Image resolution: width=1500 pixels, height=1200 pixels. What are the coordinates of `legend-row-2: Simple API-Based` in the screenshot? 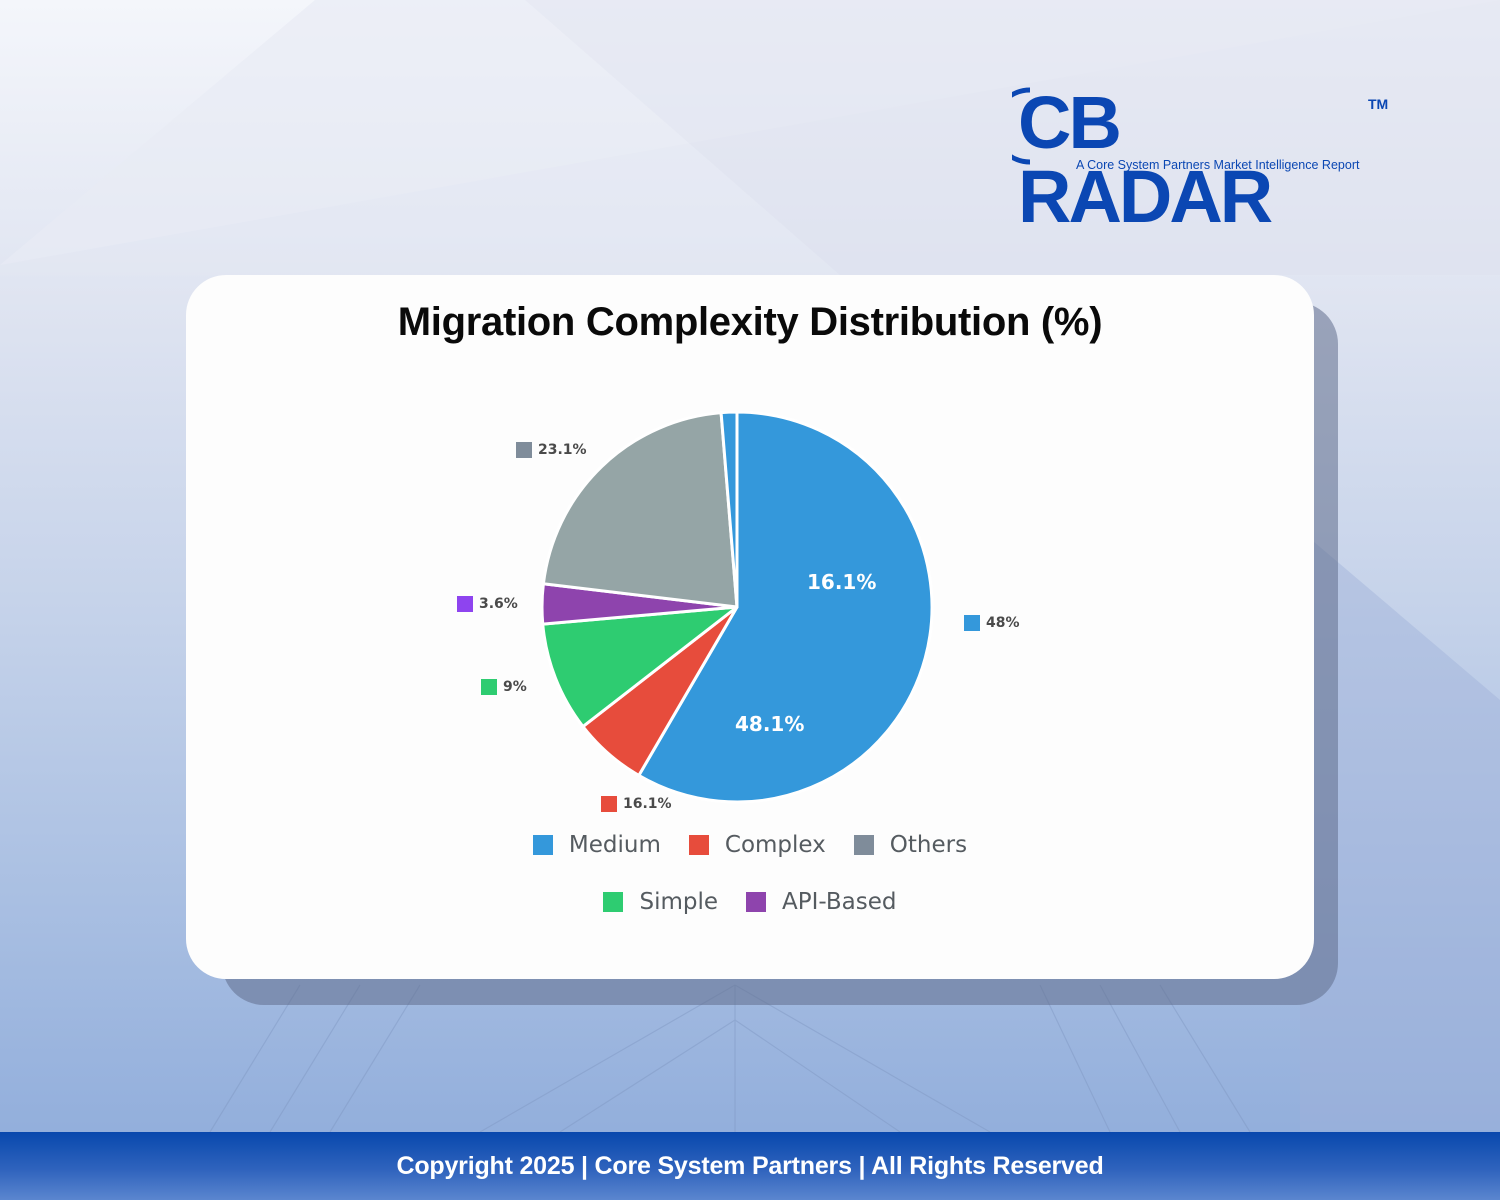 It's located at (750, 902).